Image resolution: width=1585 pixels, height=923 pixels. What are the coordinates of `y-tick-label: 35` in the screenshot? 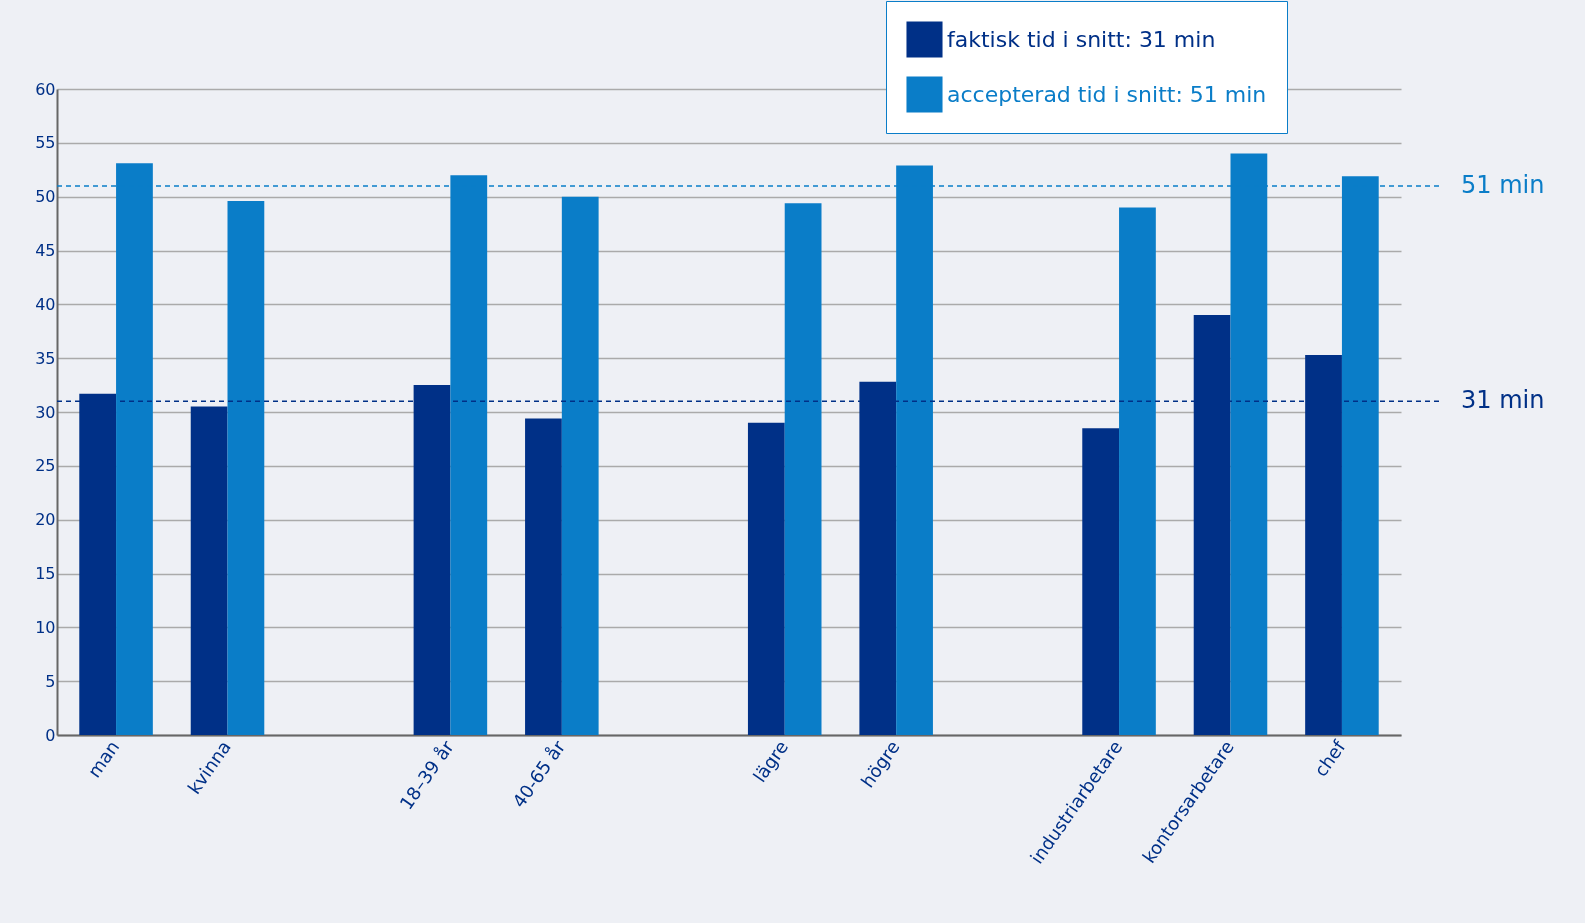 It's located at (45, 358).